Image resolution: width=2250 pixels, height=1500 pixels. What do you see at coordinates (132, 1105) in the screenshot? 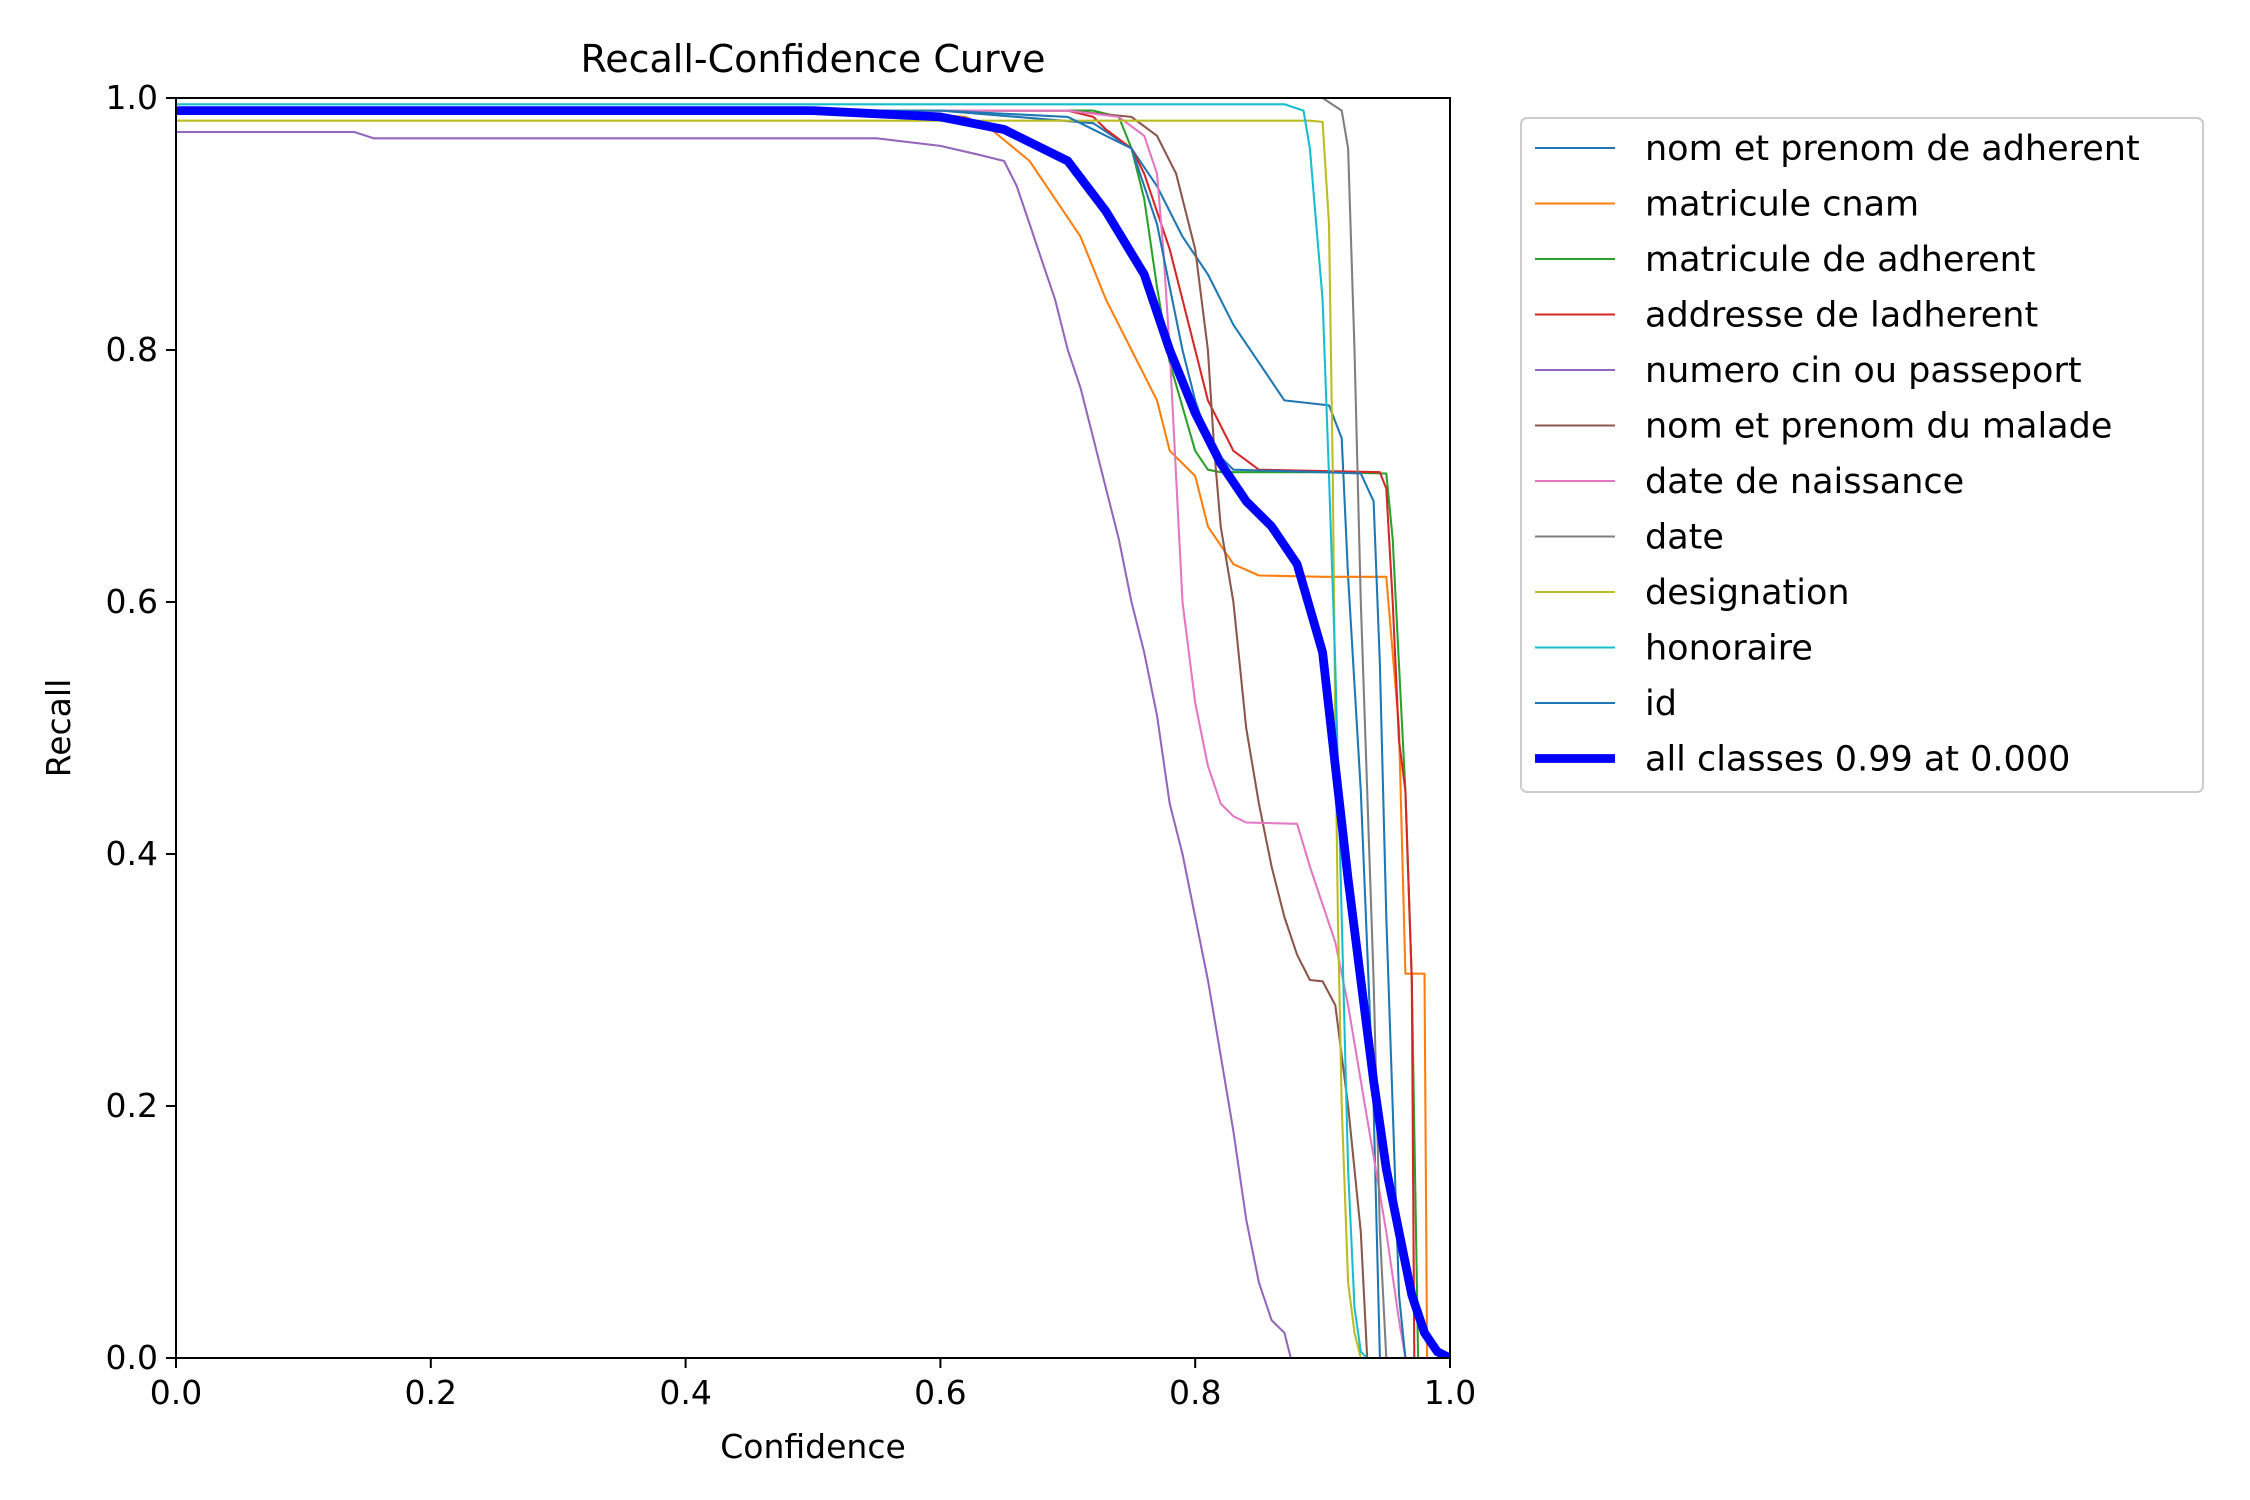
I see `y-tick-label: 0.2` at bounding box center [132, 1105].